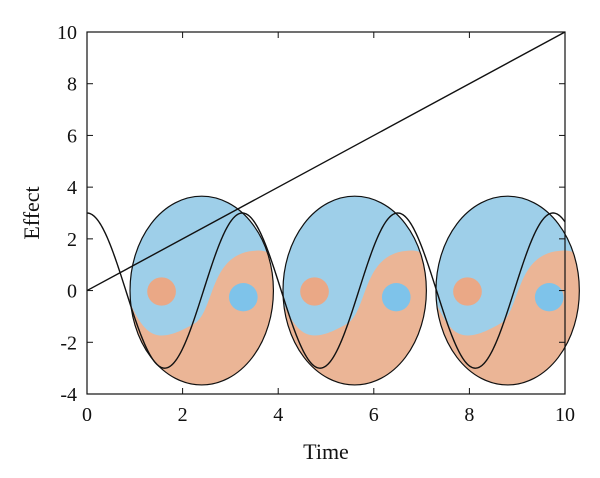 This screenshot has height=478, width=600. Describe the element at coordinates (183, 415) in the screenshot. I see `x-tick-label: 2` at that location.